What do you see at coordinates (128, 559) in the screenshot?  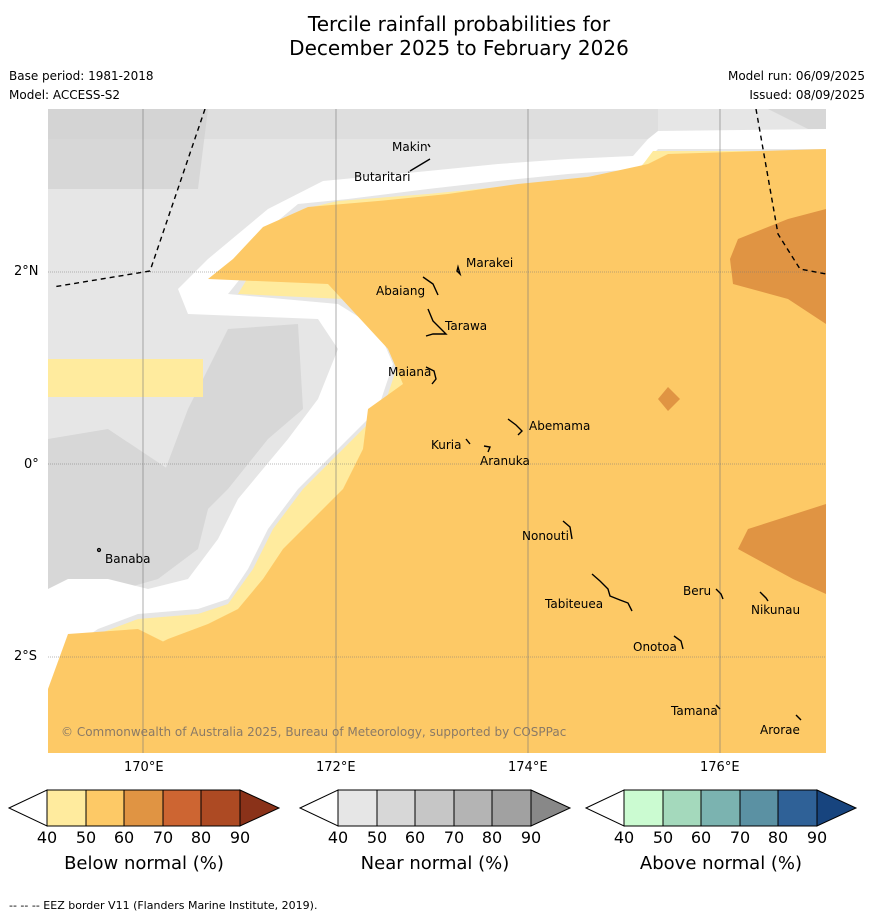 I see `label-banaba: Banaba` at bounding box center [128, 559].